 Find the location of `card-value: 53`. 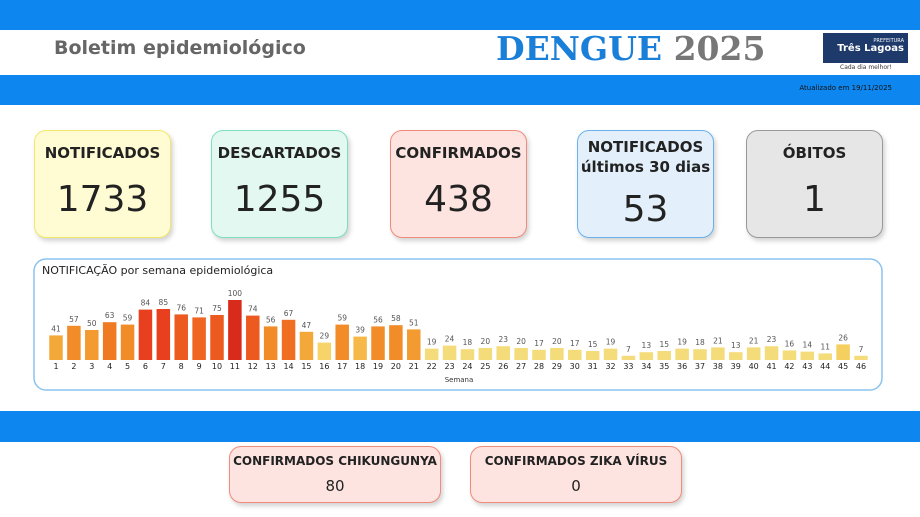

card-value: 53 is located at coordinates (645, 209).